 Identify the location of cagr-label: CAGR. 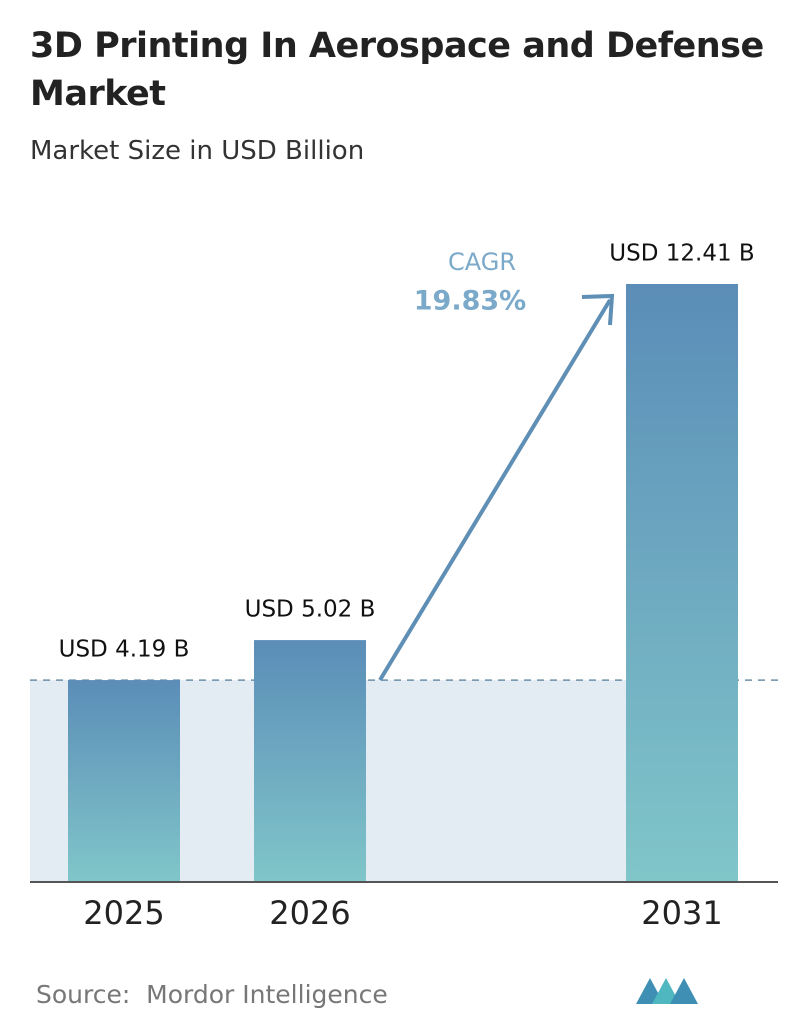
(482, 262).